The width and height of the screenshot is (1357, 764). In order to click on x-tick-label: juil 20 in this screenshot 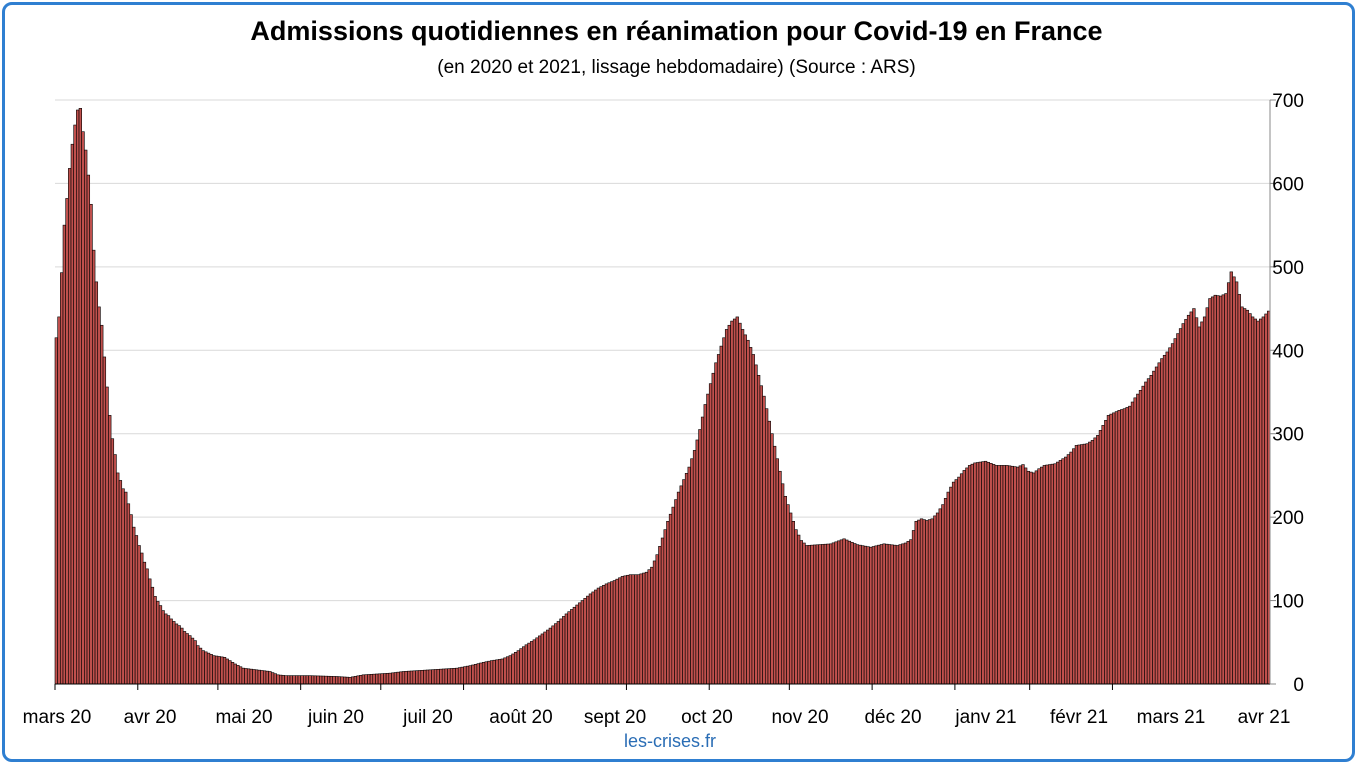, I will do `click(427, 717)`.